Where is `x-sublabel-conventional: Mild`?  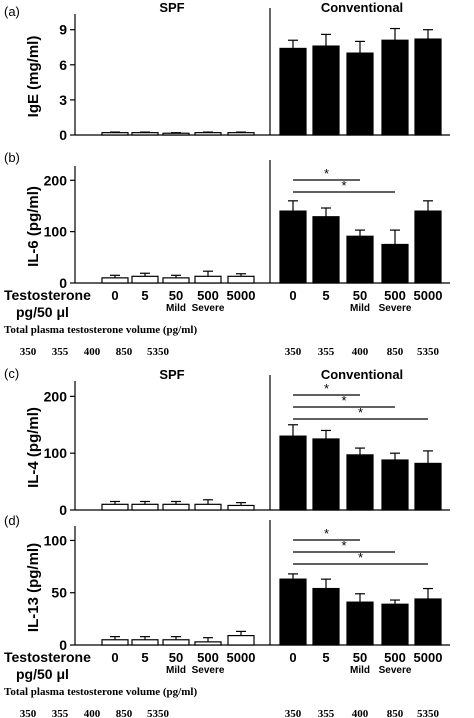
x-sublabel-conventional: Mild is located at coordinates (360, 308).